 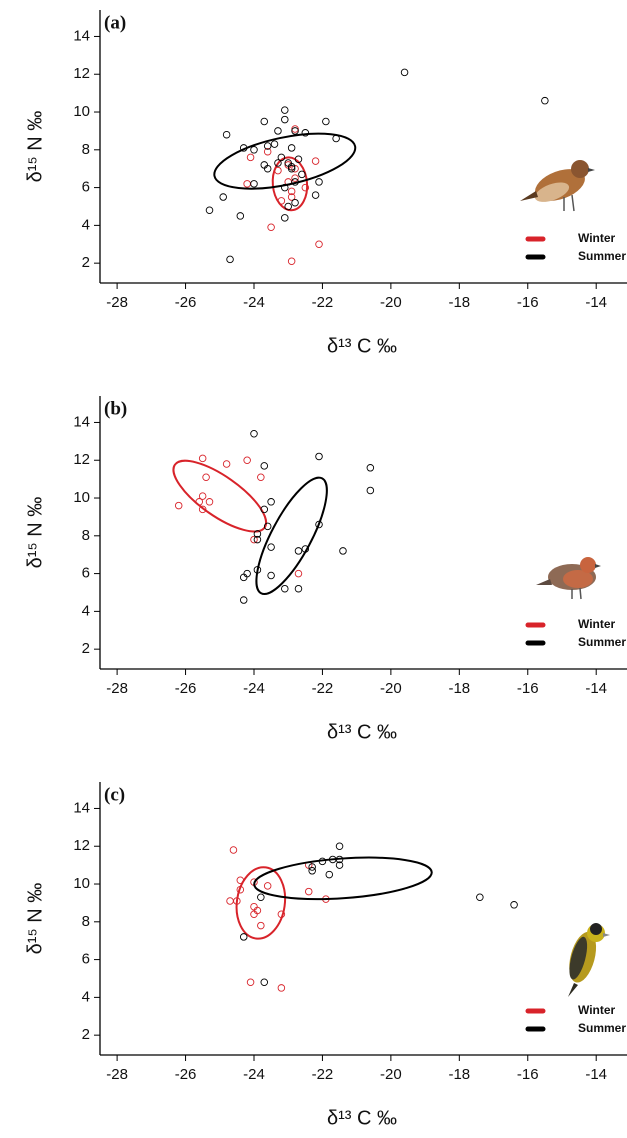 What do you see at coordinates (35, 533) in the screenshot?
I see `y-axis-label: δ¹⁵ N ‰` at bounding box center [35, 533].